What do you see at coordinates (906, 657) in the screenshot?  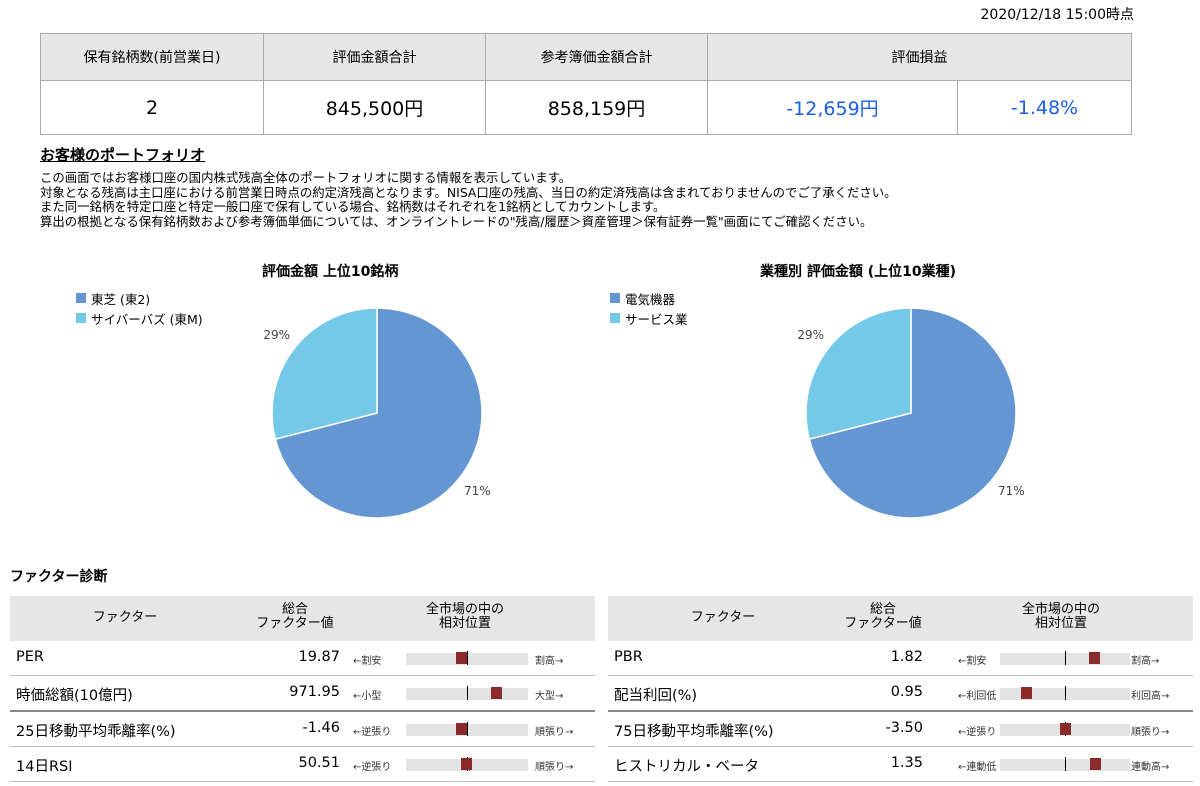 I see `factor-value: 1.82` at bounding box center [906, 657].